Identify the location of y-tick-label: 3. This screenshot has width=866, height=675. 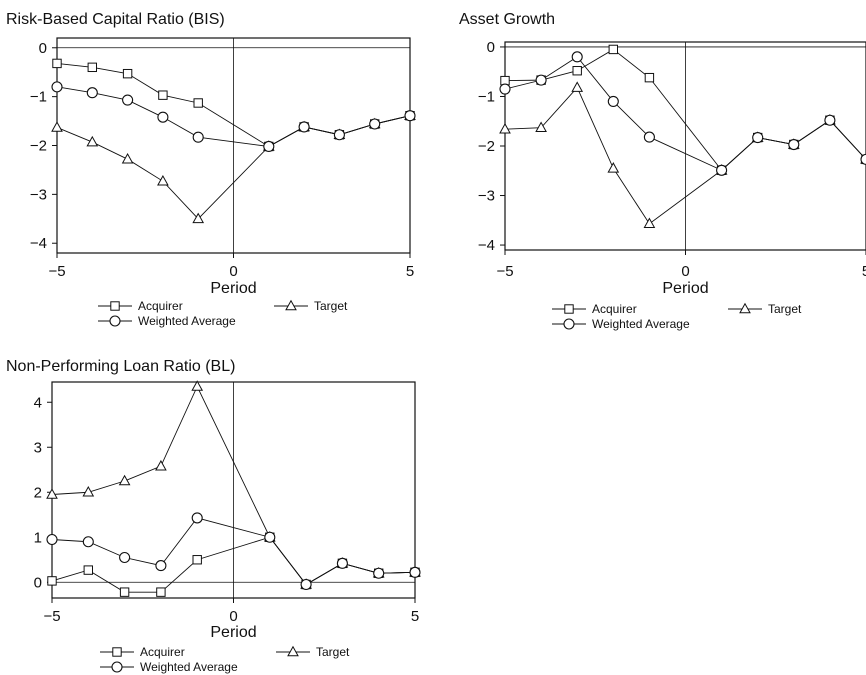
(38, 447).